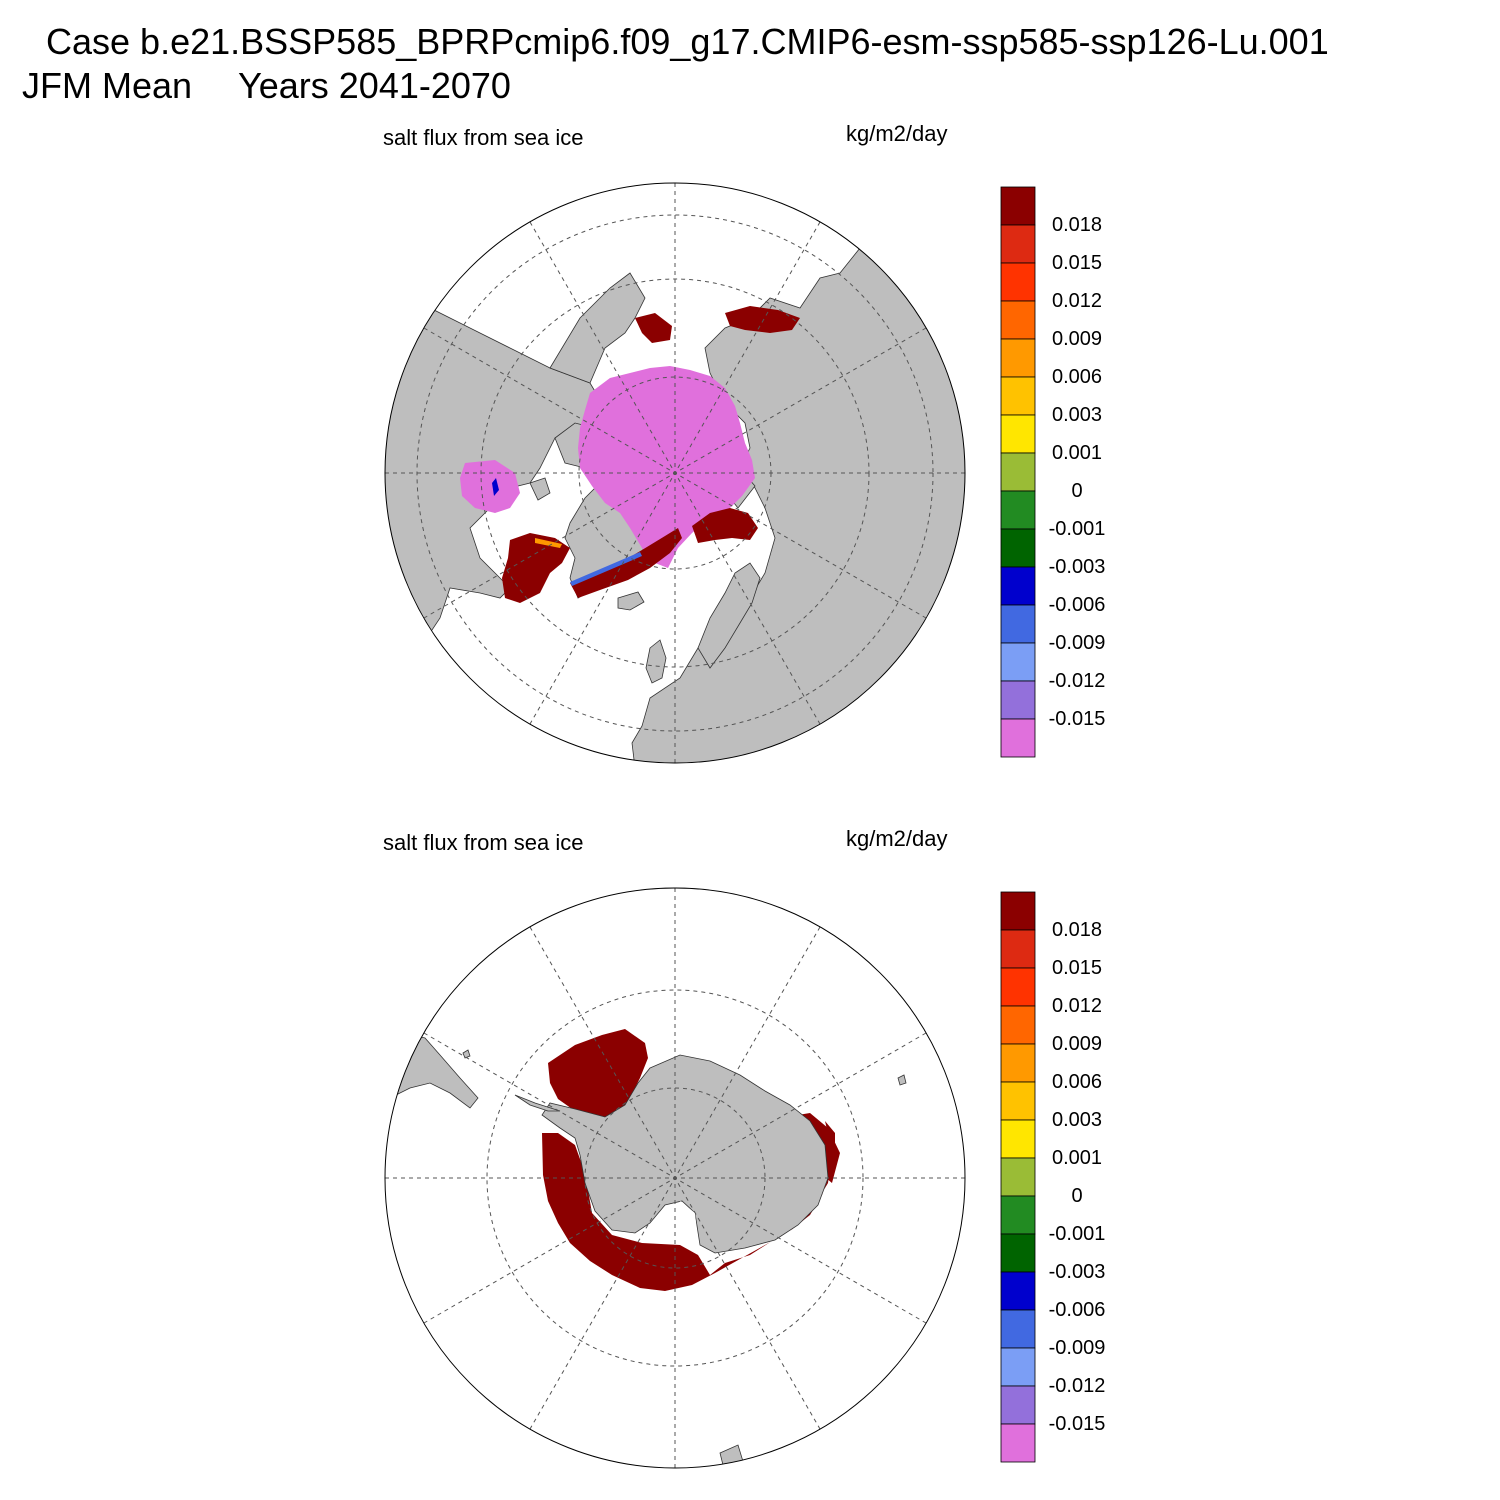 The image size is (1500, 1500). I want to click on bering-sea-ice, so click(653, 328).